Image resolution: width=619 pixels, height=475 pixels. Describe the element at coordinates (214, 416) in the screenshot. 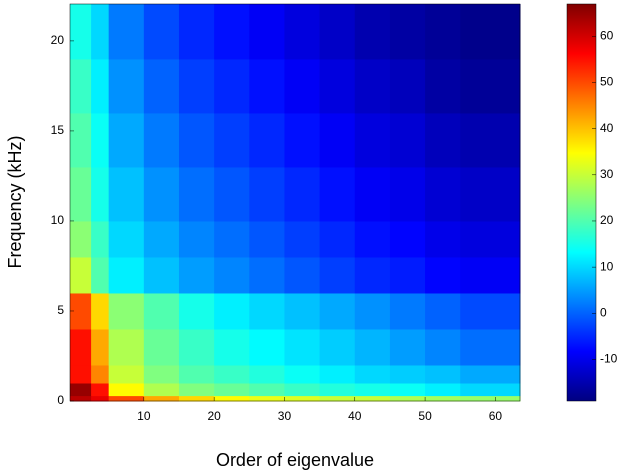

I see `x-tick-label: 20` at that location.